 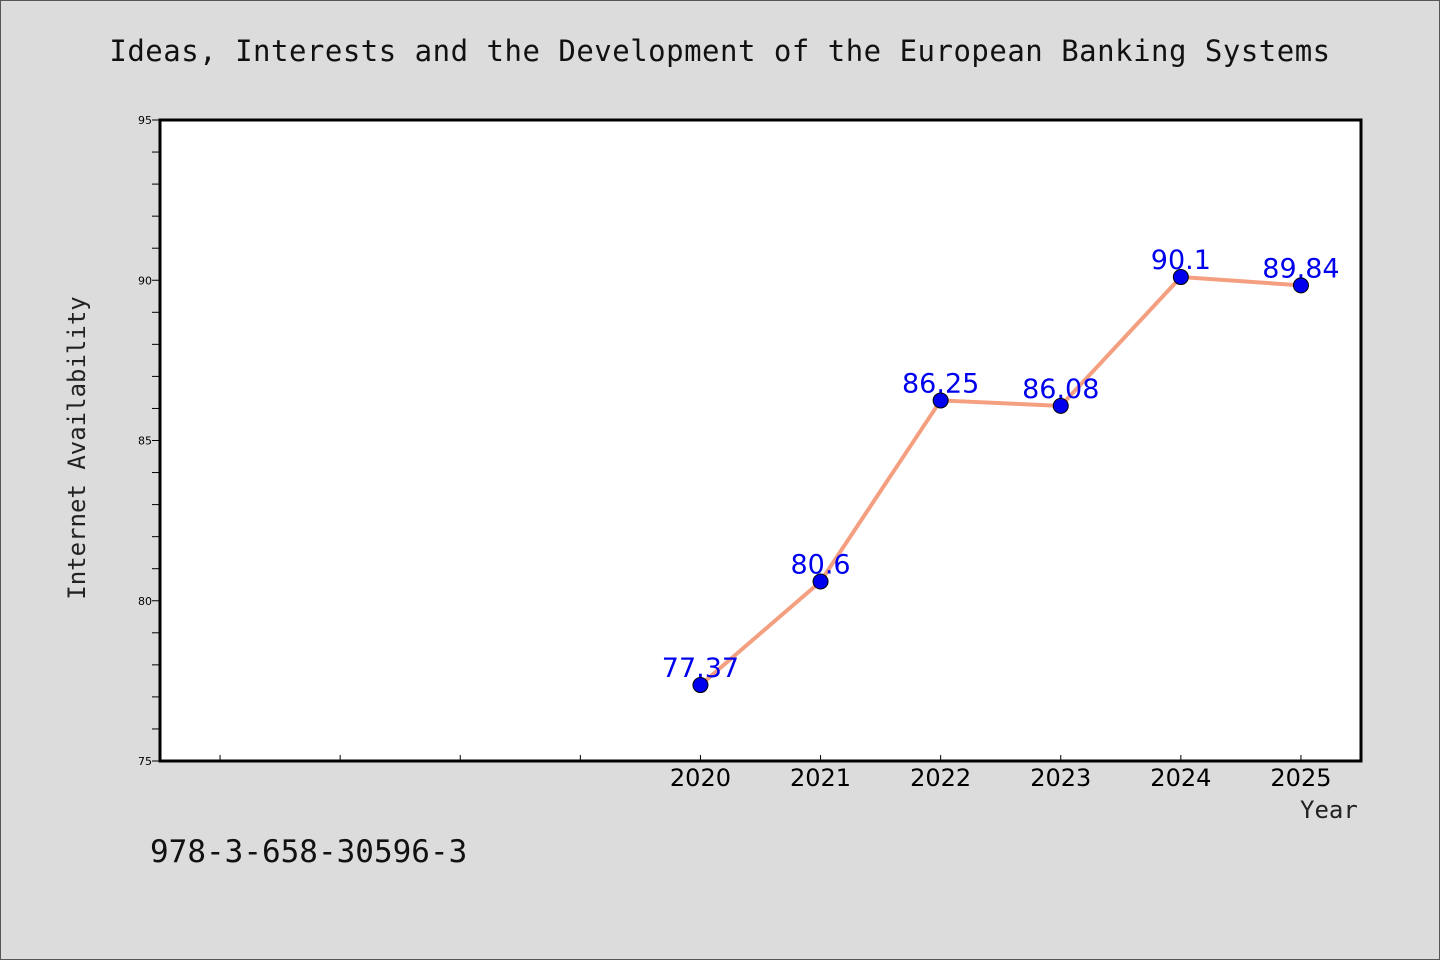 What do you see at coordinates (145, 441) in the screenshot?
I see `y-tick-label: 85` at bounding box center [145, 441].